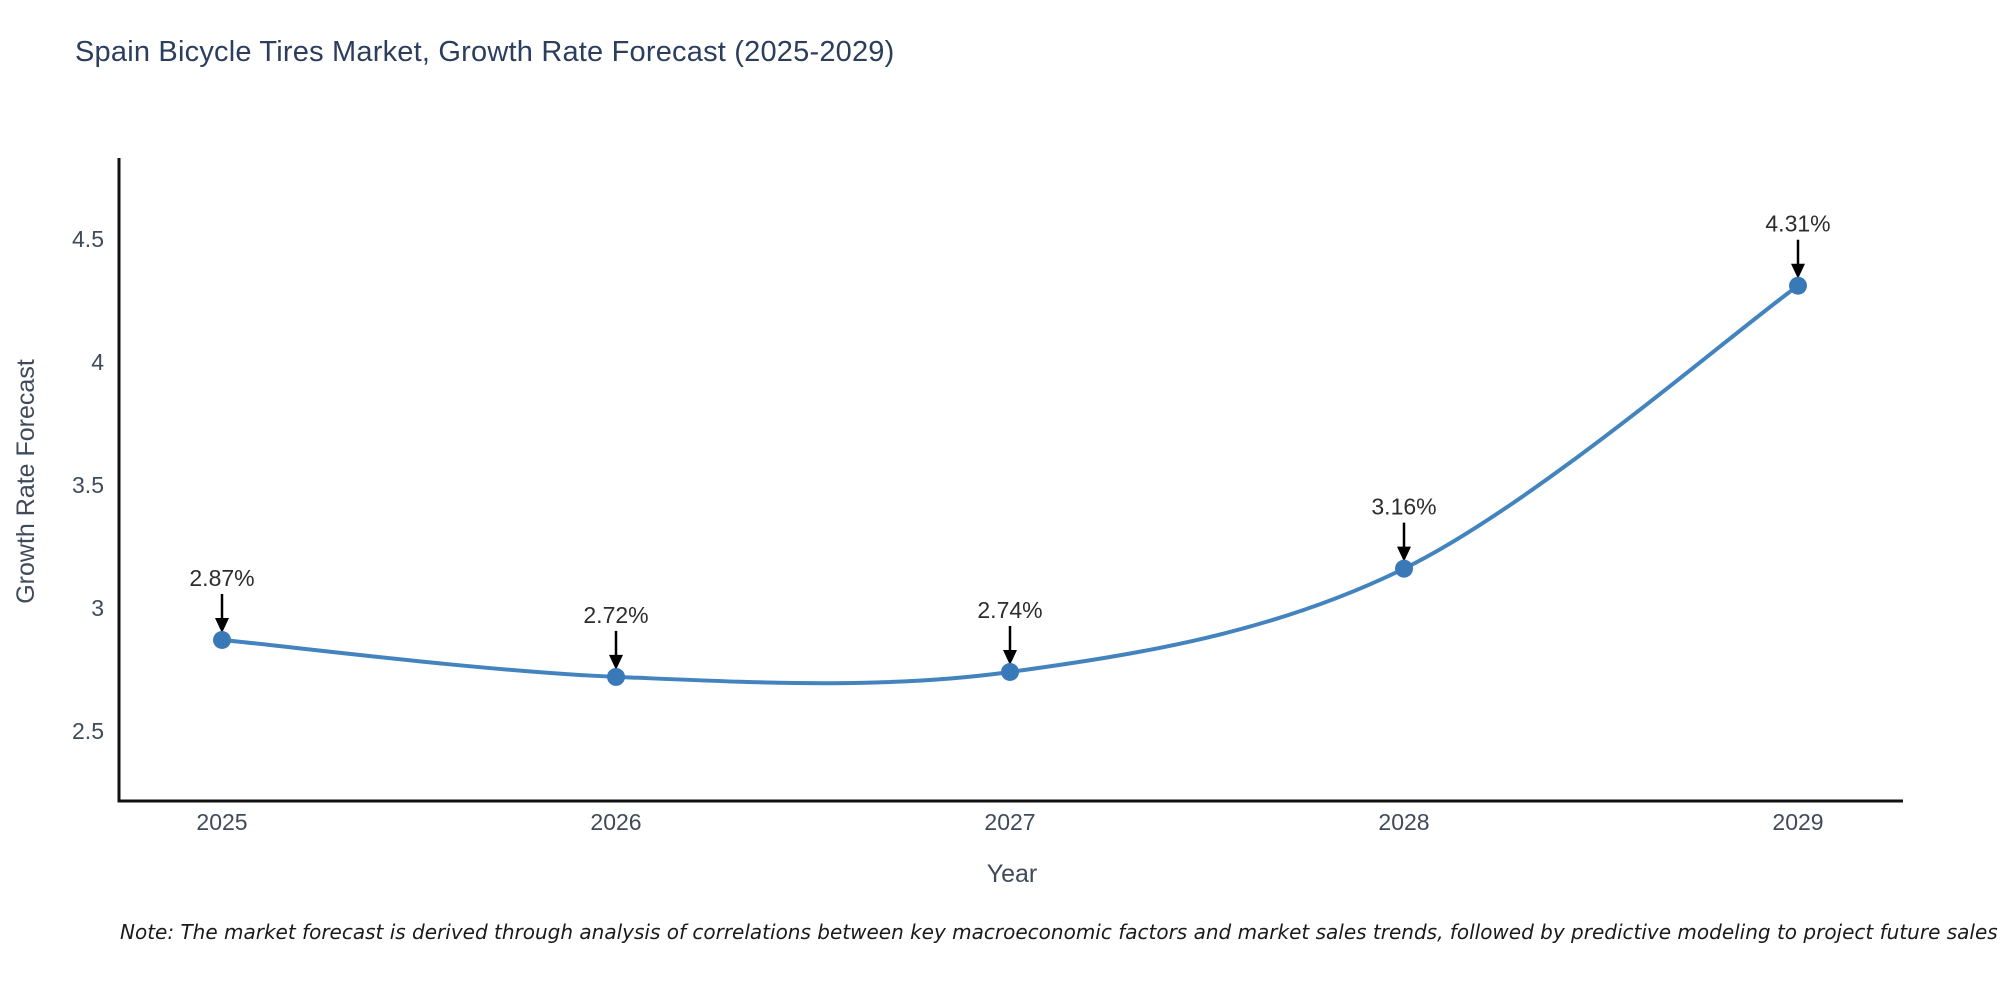  Describe the element at coordinates (615, 822) in the screenshot. I see `x-tick-label: 2026` at that location.